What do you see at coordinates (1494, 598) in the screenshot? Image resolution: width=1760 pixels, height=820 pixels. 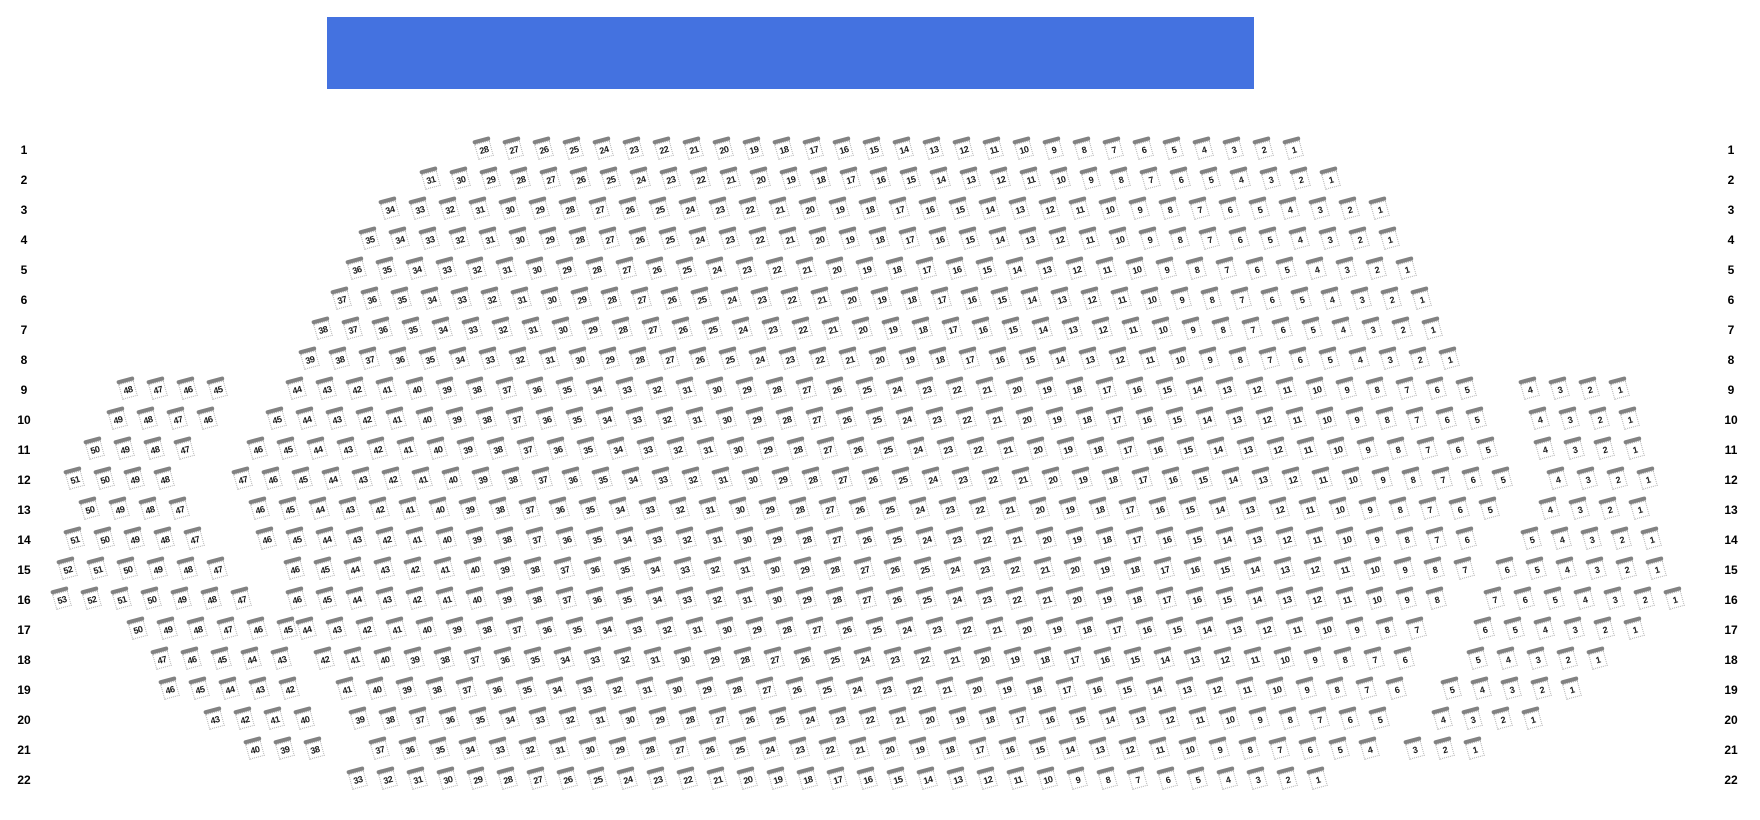 I see `seat: 7` at bounding box center [1494, 598].